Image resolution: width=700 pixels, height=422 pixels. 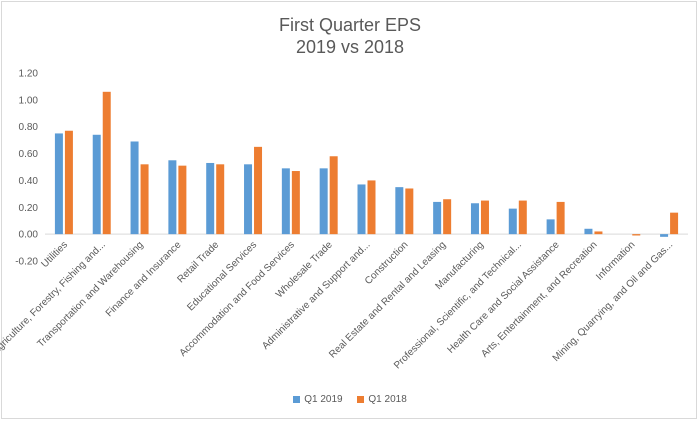 I want to click on legend: Q1 2019 Q1 2018, so click(x=350, y=400).